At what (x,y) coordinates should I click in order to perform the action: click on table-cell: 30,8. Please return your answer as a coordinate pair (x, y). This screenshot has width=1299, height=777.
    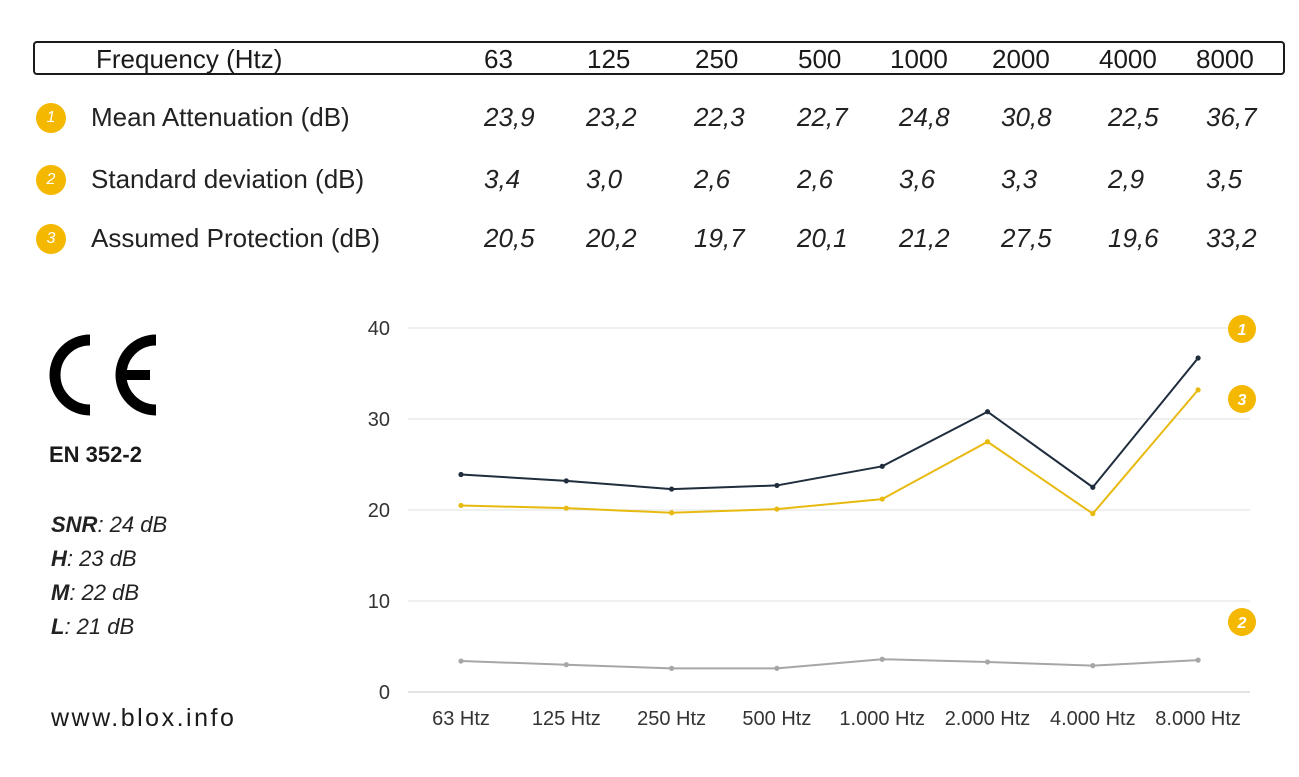
    Looking at the image, I should click on (1026, 117).